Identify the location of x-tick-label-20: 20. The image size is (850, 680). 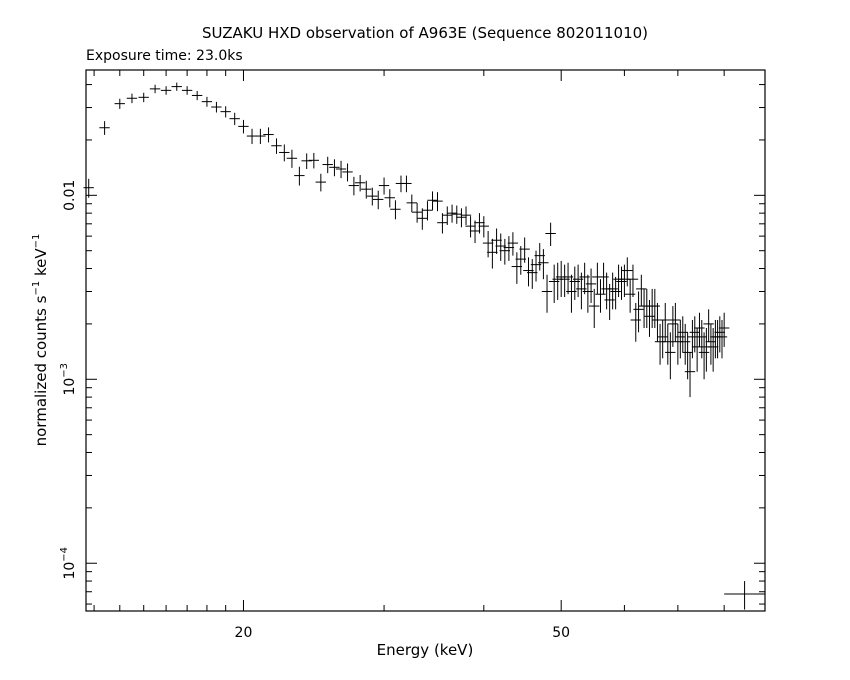
(244, 633).